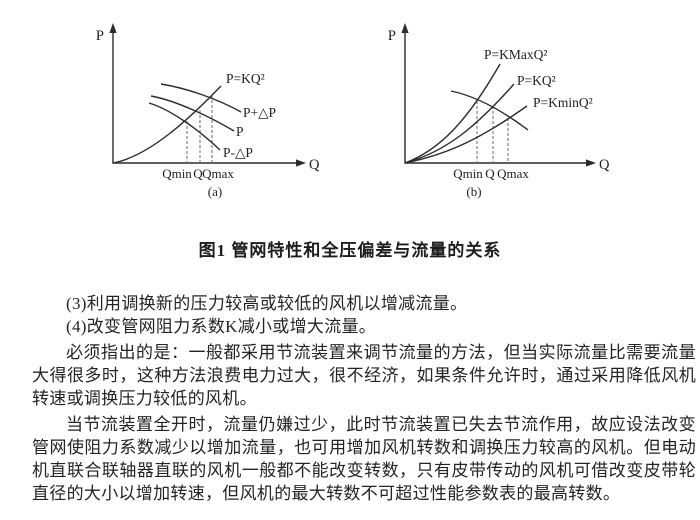  What do you see at coordinates (240, 131) in the screenshot?
I see `curve-label-p: P` at bounding box center [240, 131].